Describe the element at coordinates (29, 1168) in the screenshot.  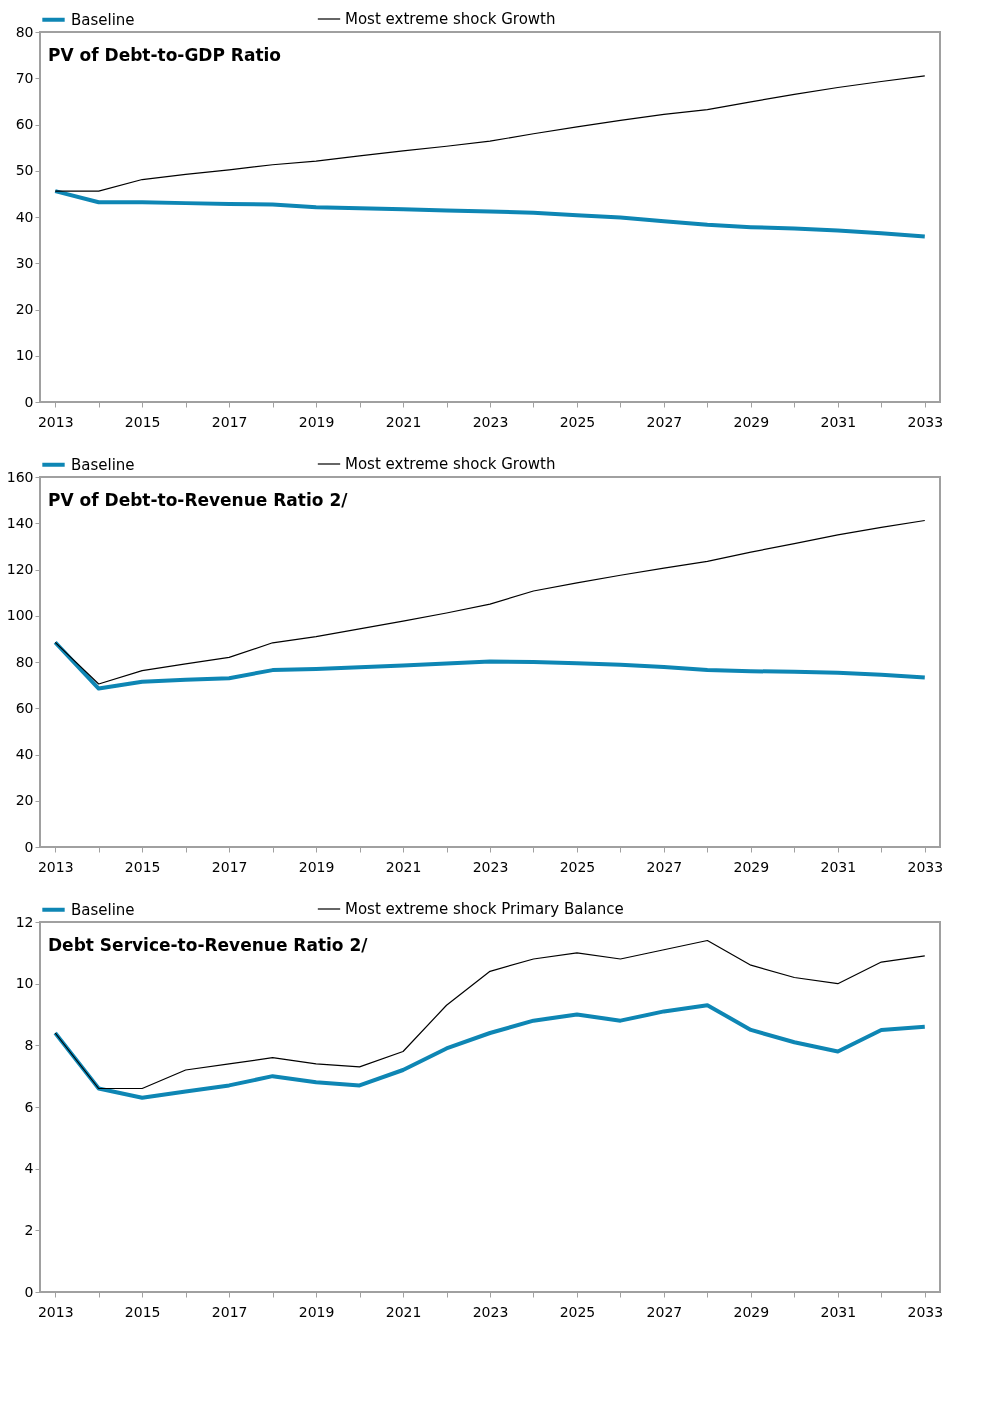
I see `y-tick-label: 4` at that location.